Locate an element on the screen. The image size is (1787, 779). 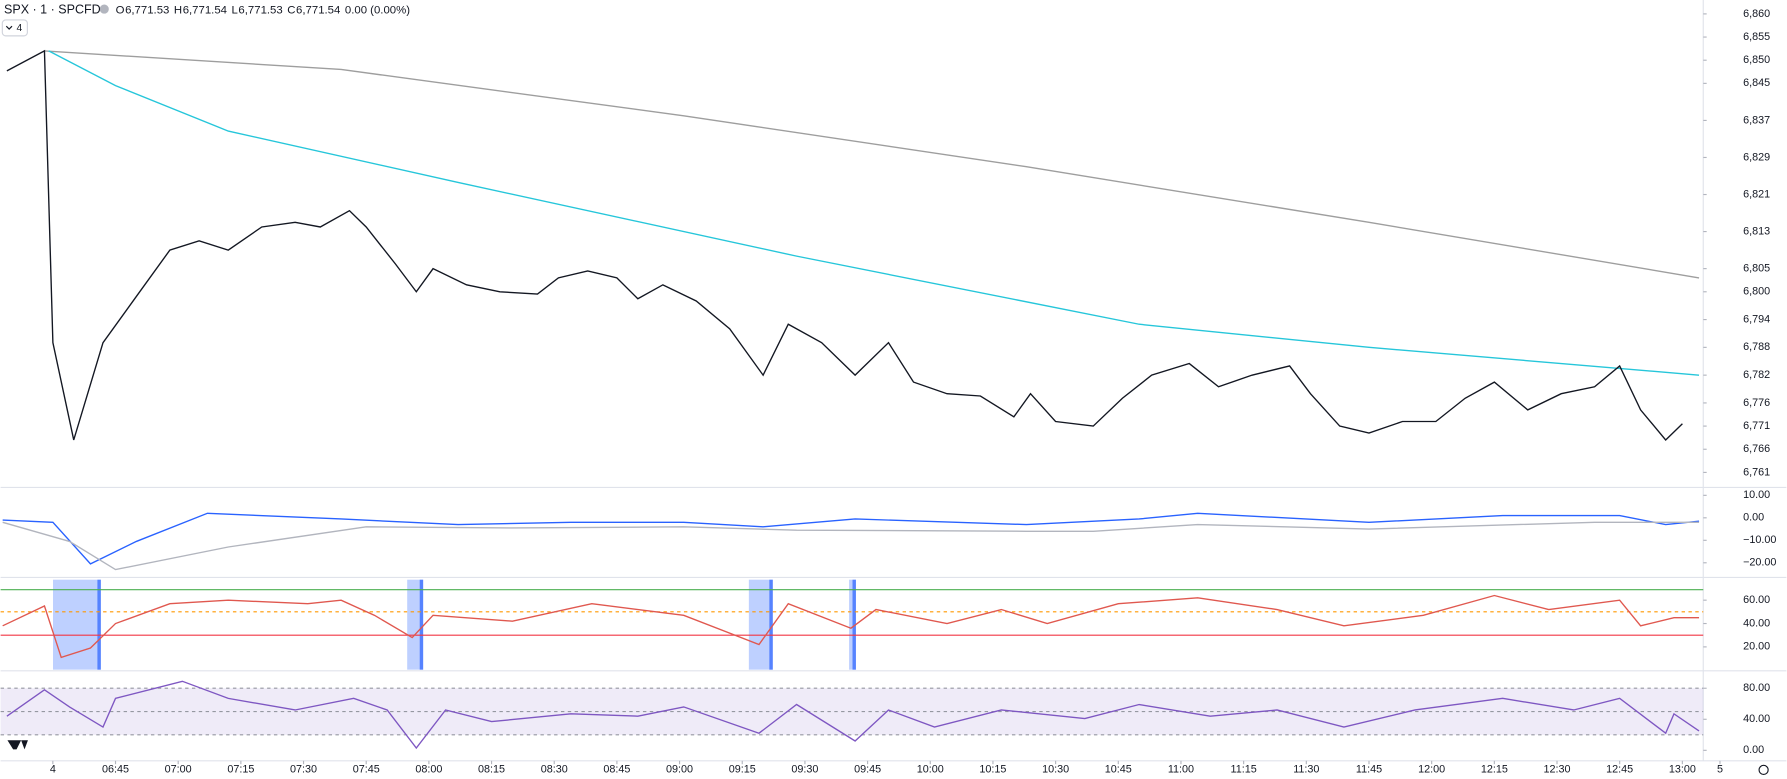
ohlc-label: L is located at coordinates (235, 10).